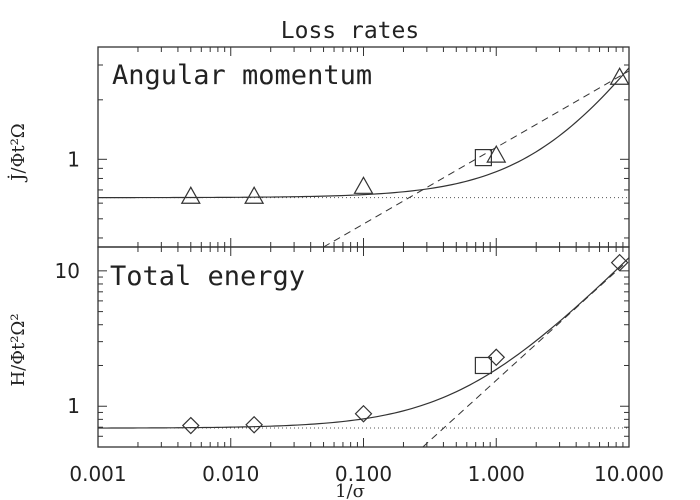 Image resolution: width=700 pixels, height=500 pixels. Describe the element at coordinates (242, 75) in the screenshot. I see `panel-title-top: Angular momentum` at that location.